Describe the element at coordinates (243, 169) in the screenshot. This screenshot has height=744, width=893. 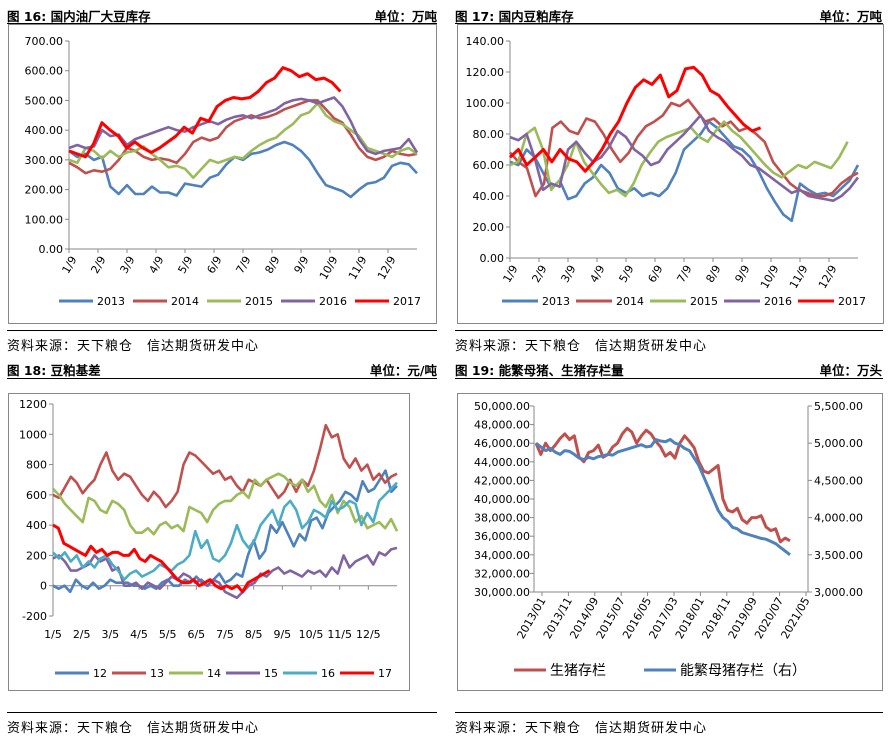
I see `chart16-series-2013` at that location.